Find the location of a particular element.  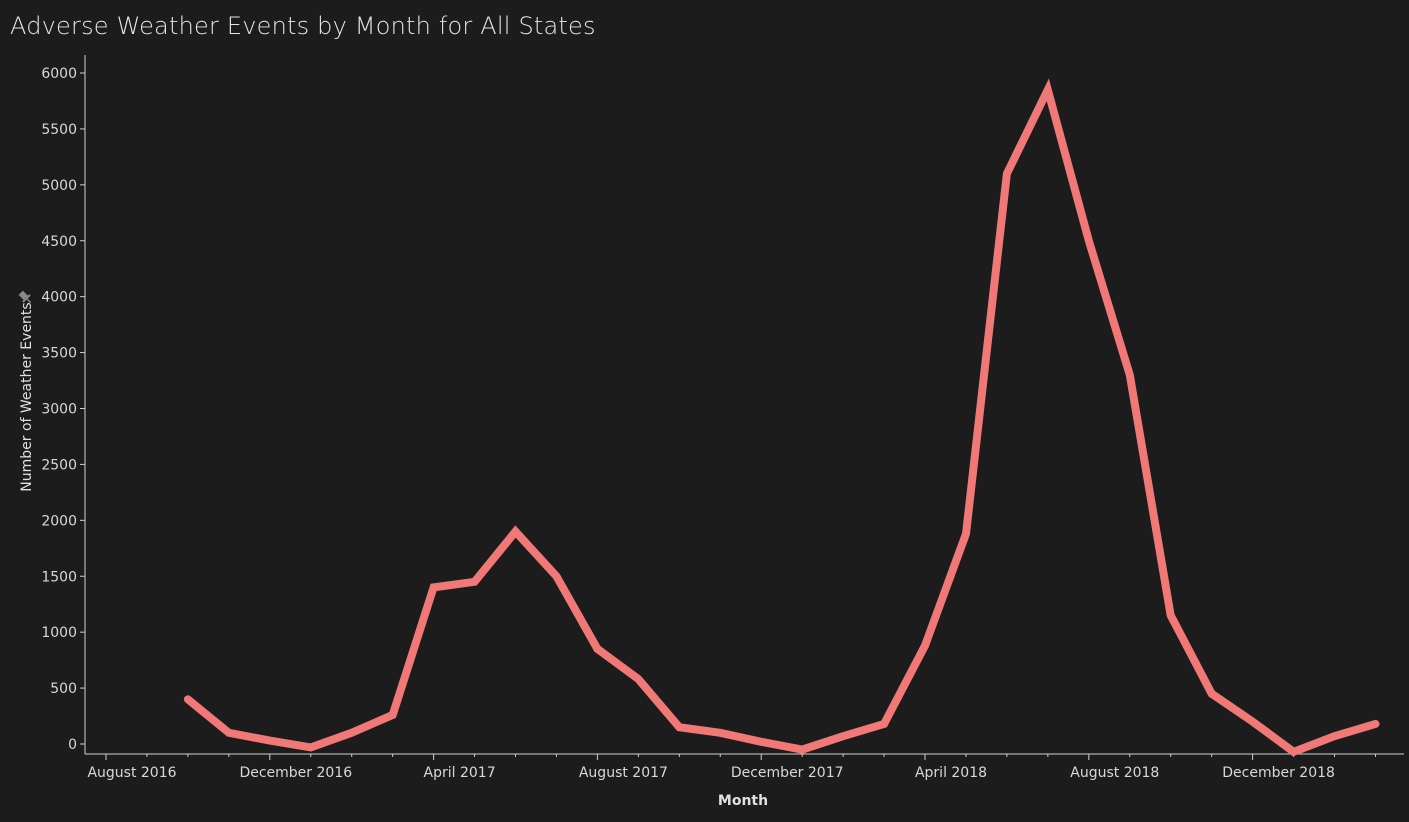

x-tick-label: April 2017 is located at coordinates (460, 773).